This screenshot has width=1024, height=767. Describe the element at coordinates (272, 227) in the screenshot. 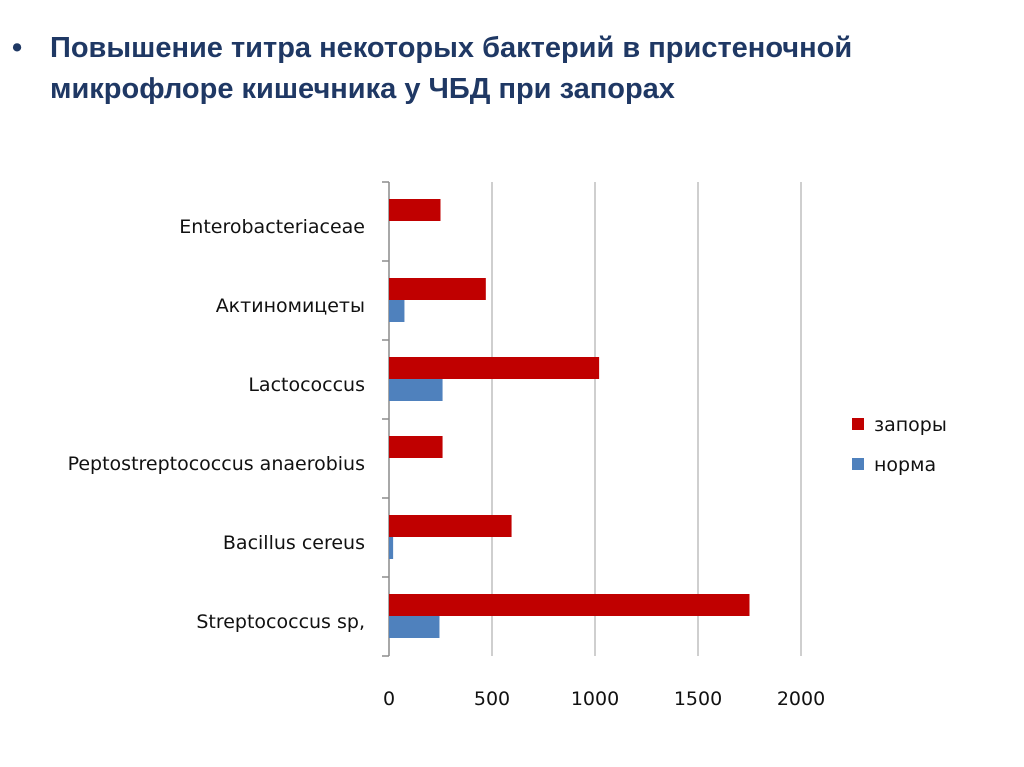

I see `category-label-0: Enterobacteriaceae` at that location.